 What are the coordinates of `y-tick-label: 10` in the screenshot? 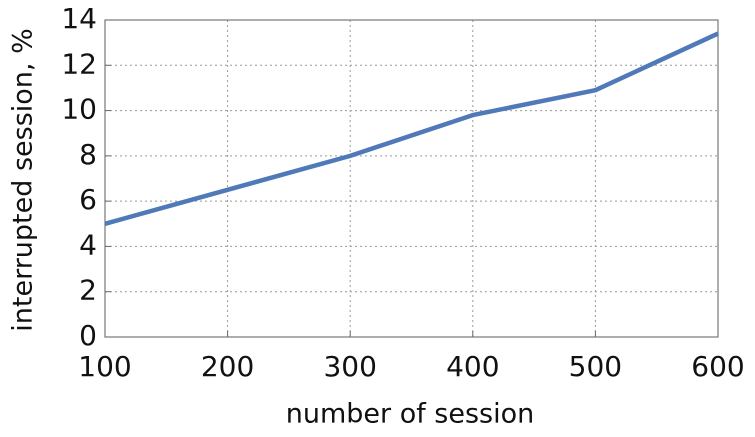 It's located at (79, 109).